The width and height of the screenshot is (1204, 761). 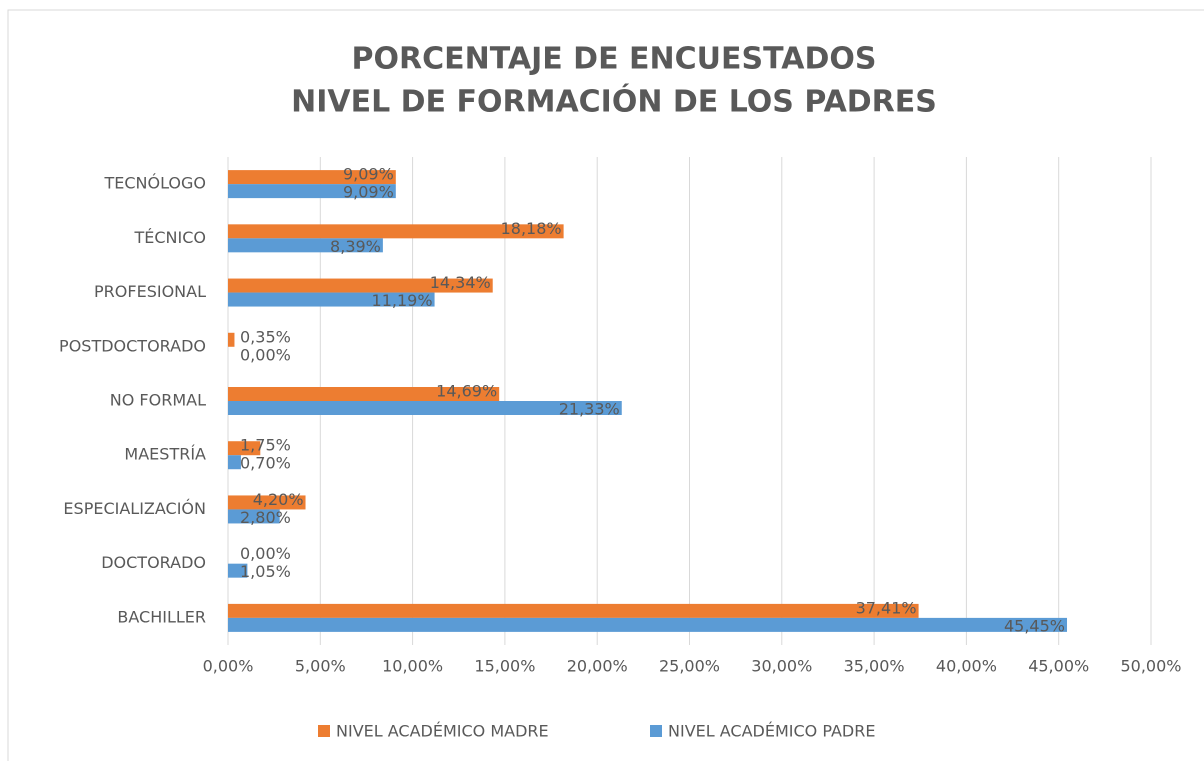 What do you see at coordinates (154, 183) in the screenshot?
I see `y-tick-label: TECNÓLOGO` at bounding box center [154, 183].